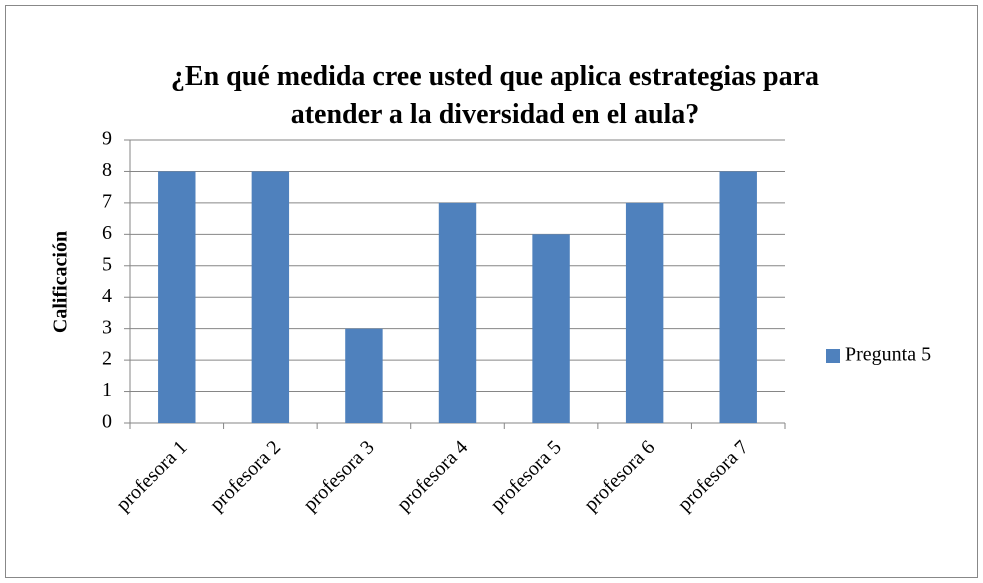  Describe the element at coordinates (107, 359) in the screenshot. I see `y-tick-label: 2` at that location.